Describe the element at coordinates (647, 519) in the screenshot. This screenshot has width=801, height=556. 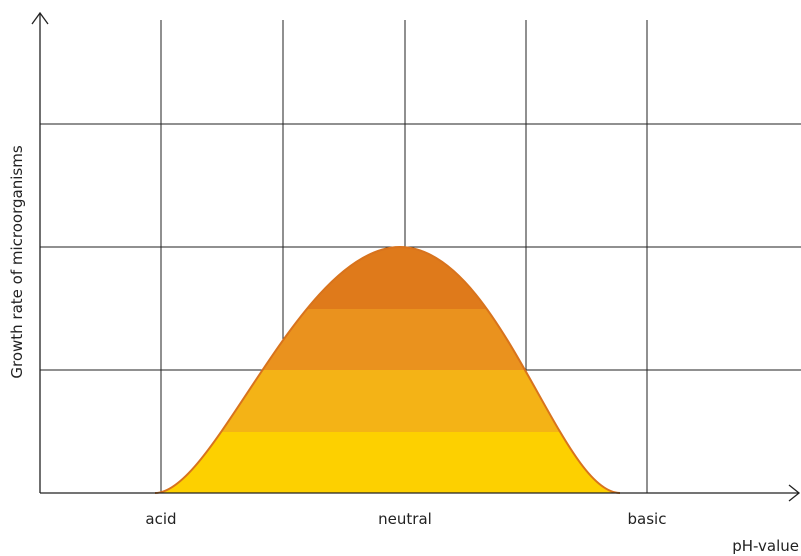
I see `x-label: basic` at that location.